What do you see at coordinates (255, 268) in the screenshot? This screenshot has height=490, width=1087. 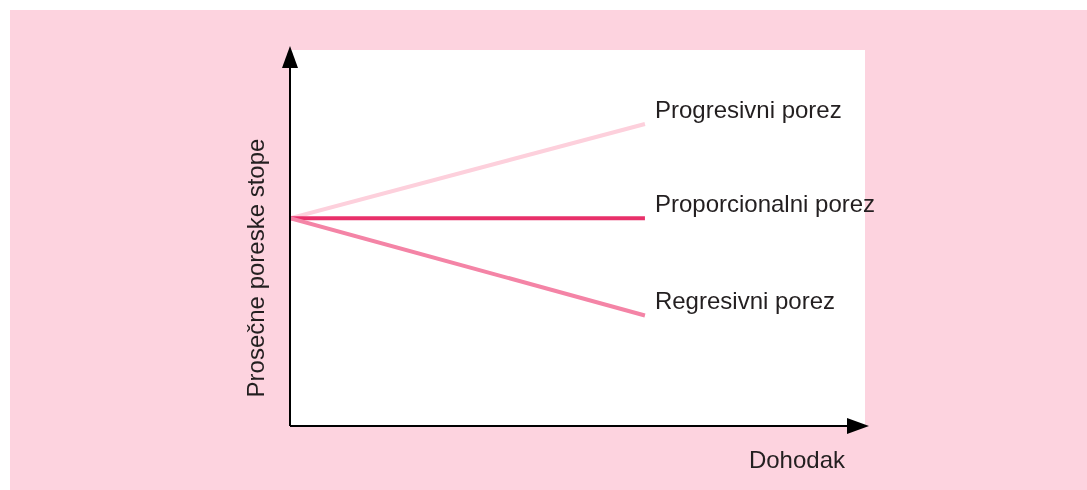 I see `y-axis-title: Prosečne poreske stope` at bounding box center [255, 268].